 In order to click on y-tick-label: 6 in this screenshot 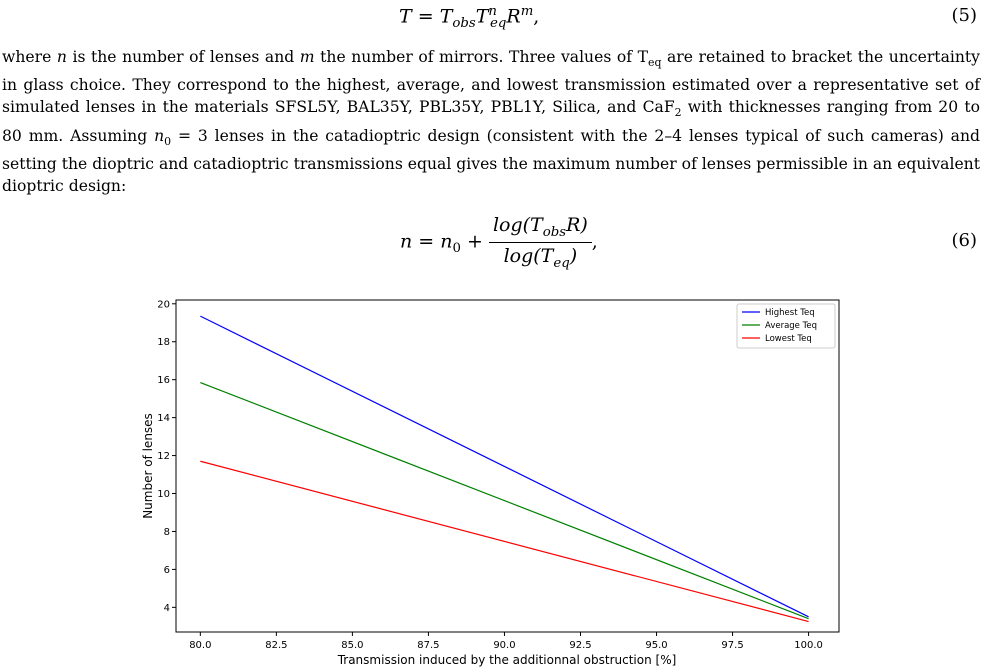, I will do `click(167, 570)`.